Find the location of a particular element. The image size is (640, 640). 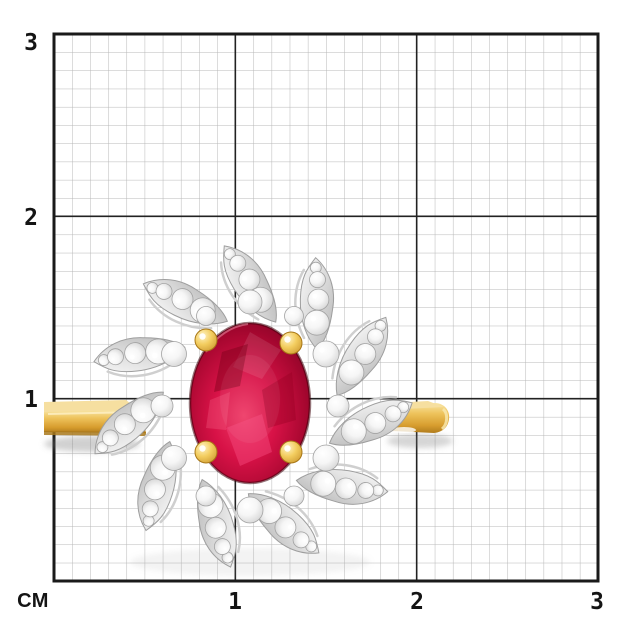

halo-diamonds is located at coordinates (250, 406).